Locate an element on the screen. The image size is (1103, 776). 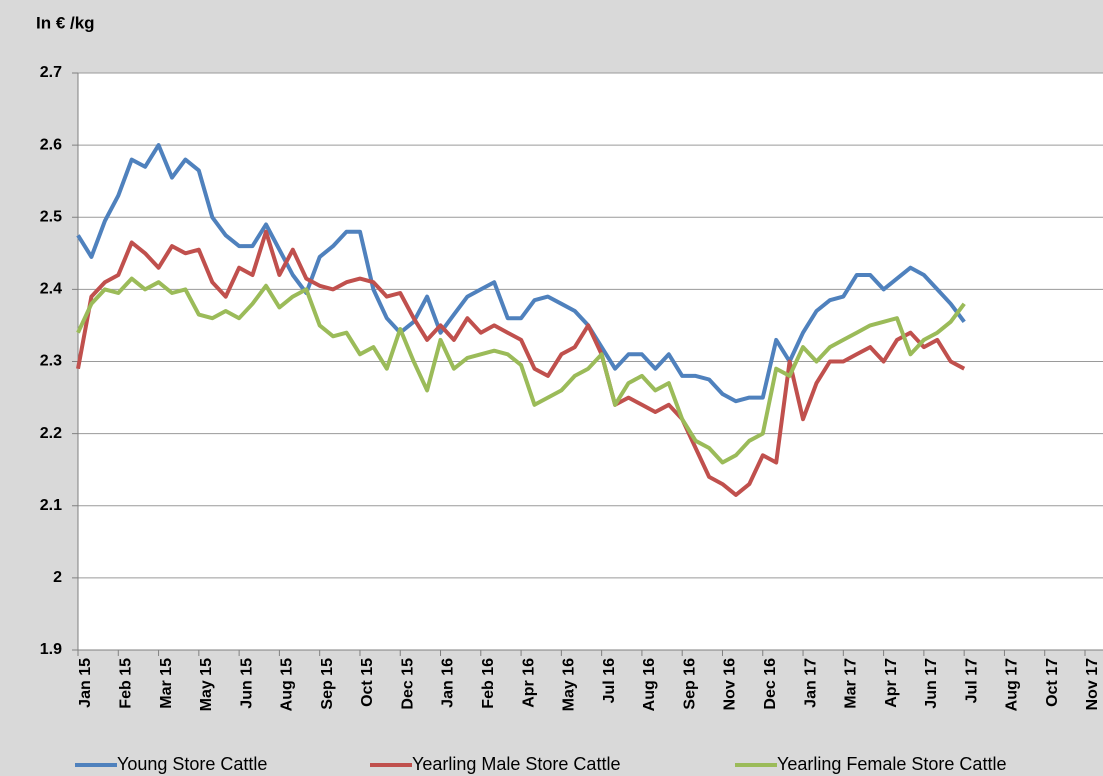
x-tick-label: Dec 16 is located at coordinates (770, 684).